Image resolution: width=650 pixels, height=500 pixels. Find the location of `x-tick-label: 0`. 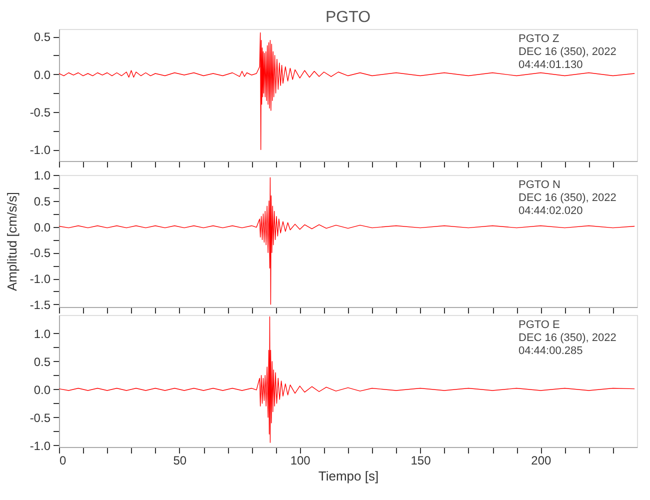

x-tick-label: 0 is located at coordinates (63, 461).